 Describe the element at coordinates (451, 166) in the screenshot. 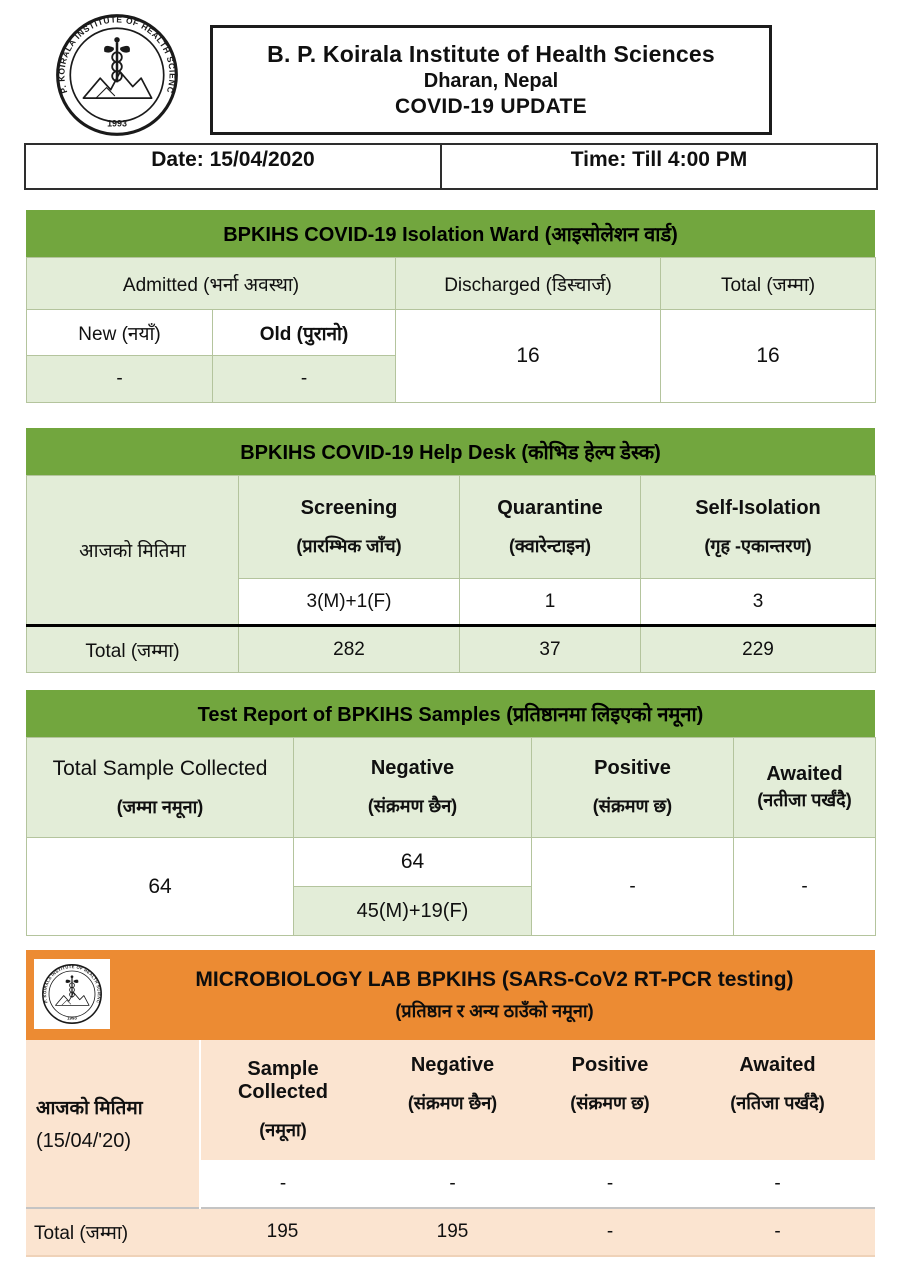

I see `date-time-bar: Date: 15/04/2020 Time: Till 4:00 PM` at that location.